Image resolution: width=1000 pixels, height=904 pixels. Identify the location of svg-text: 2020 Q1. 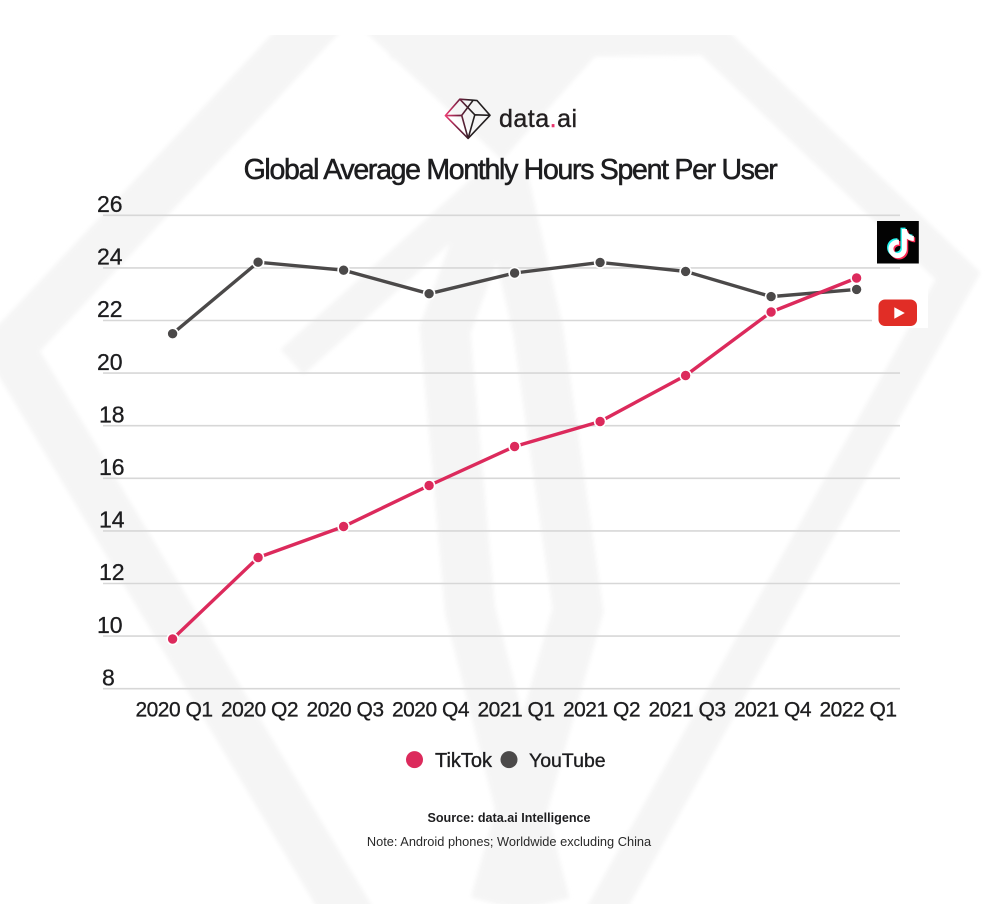
(173, 710).